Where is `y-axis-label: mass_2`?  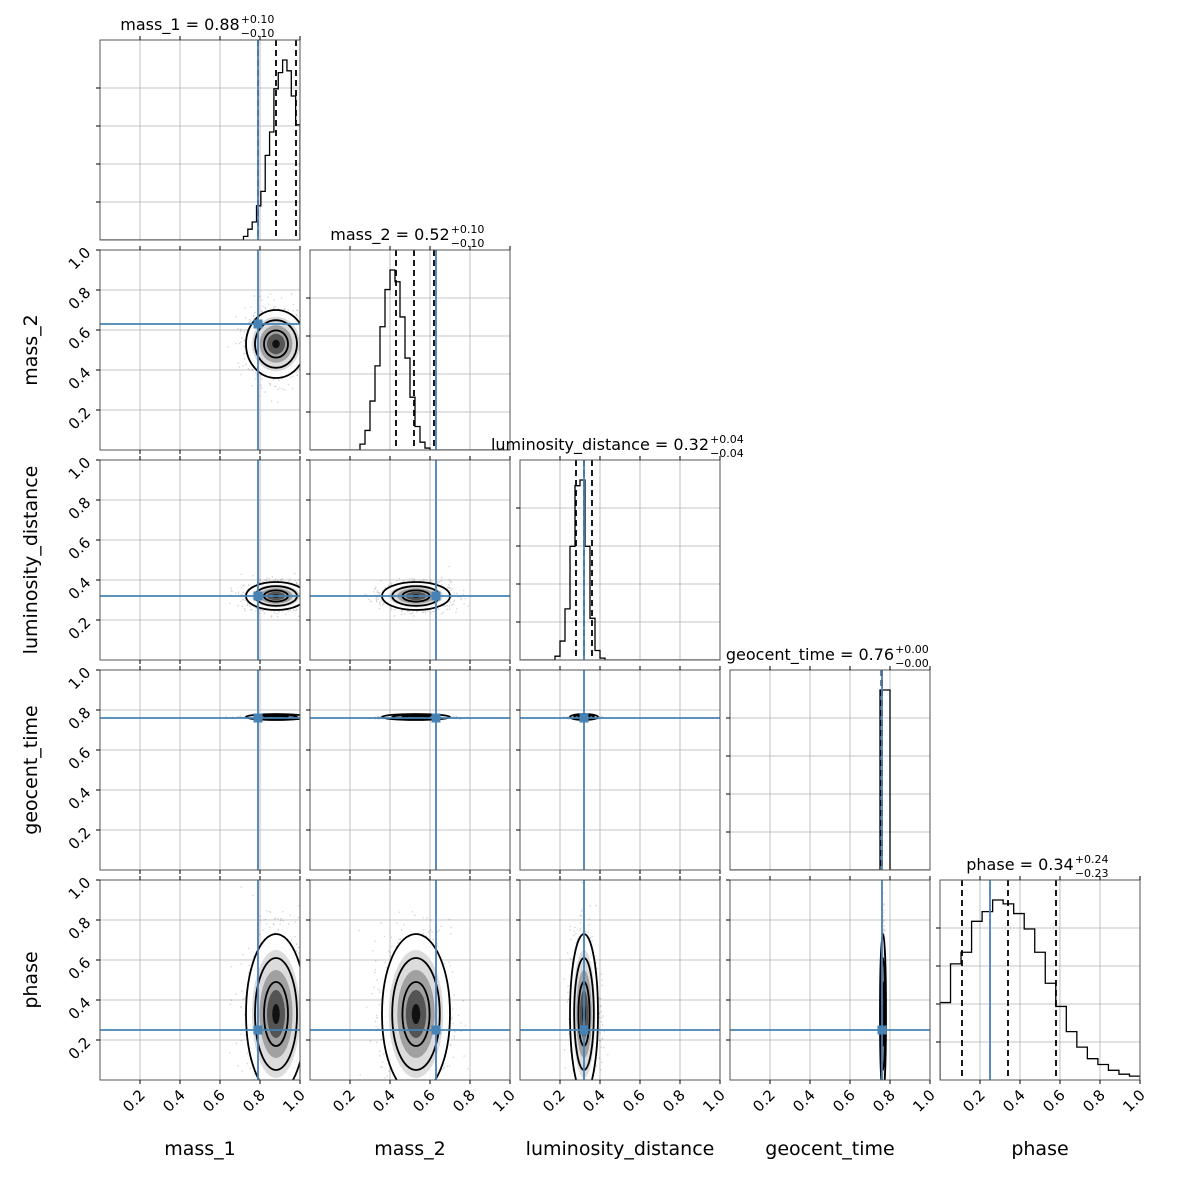 y-axis-label: mass_2 is located at coordinates (31, 350).